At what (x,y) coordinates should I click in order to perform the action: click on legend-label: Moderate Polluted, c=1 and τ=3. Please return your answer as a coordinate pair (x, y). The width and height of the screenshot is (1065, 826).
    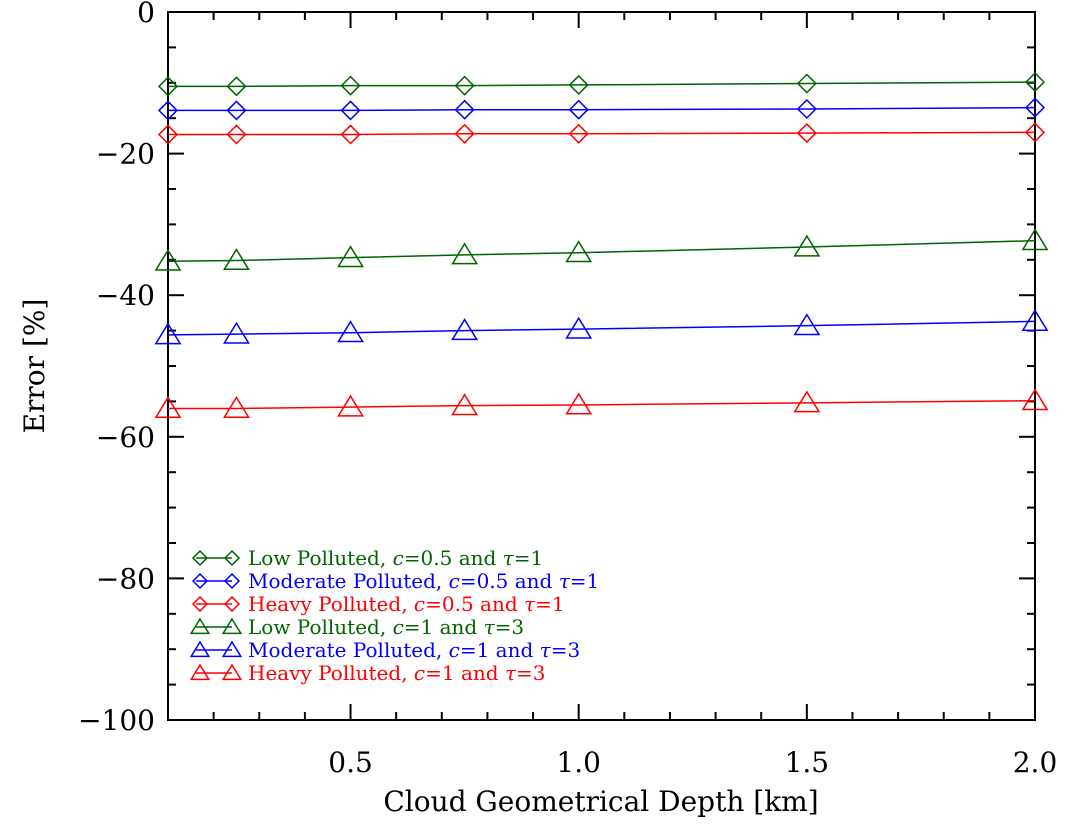
    Looking at the image, I should click on (414, 650).